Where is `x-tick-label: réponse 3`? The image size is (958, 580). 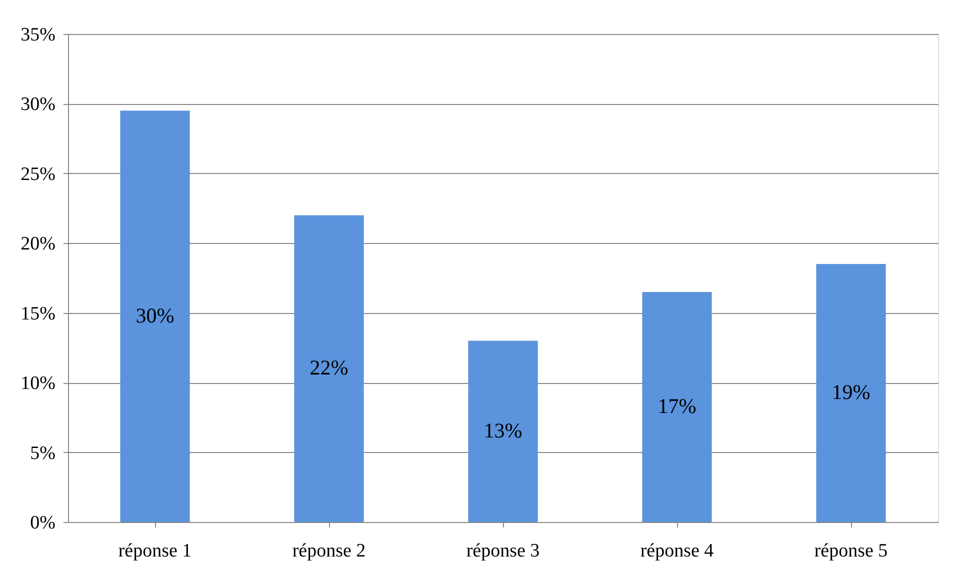
x-tick-label: réponse 3 is located at coordinates (503, 551).